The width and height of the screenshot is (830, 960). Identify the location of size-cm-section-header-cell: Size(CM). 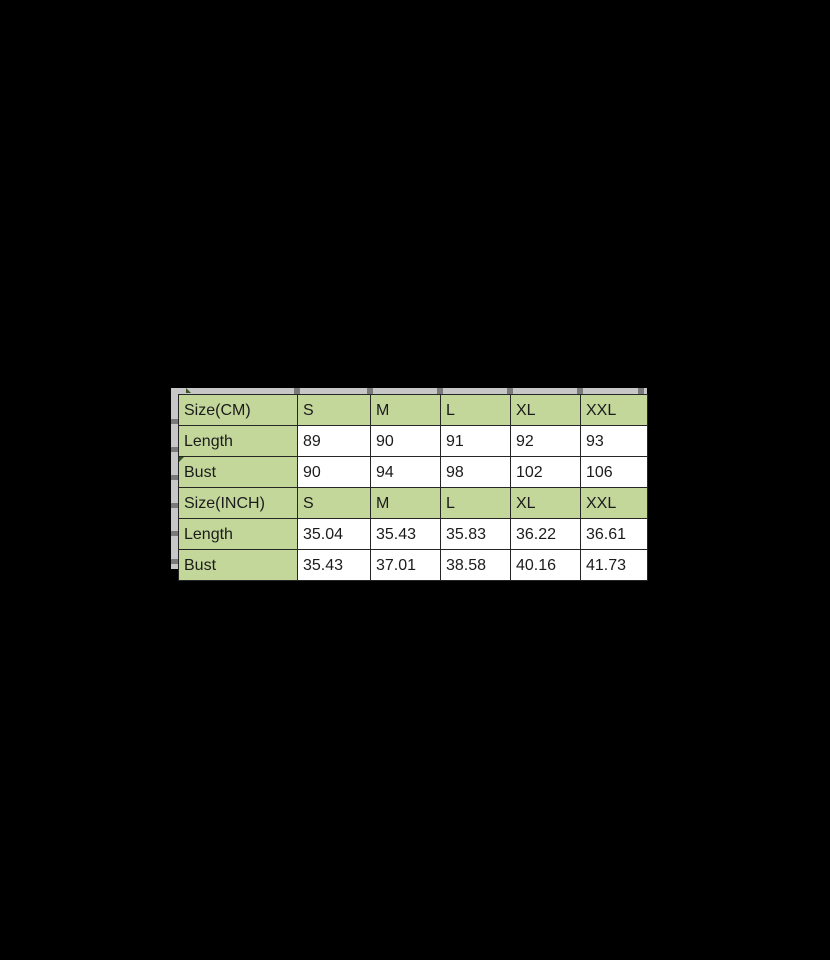
(238, 410).